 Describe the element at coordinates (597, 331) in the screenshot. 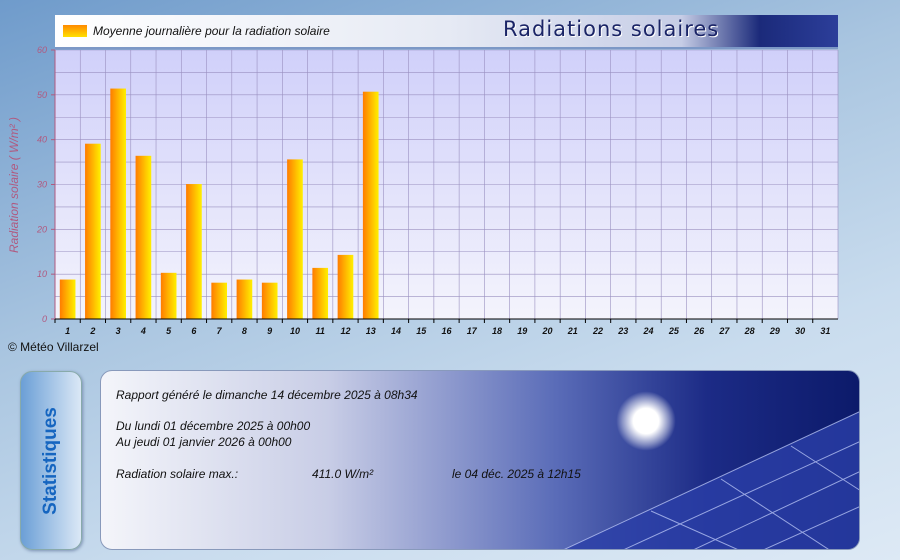

I see `x-tick-label: 22` at that location.